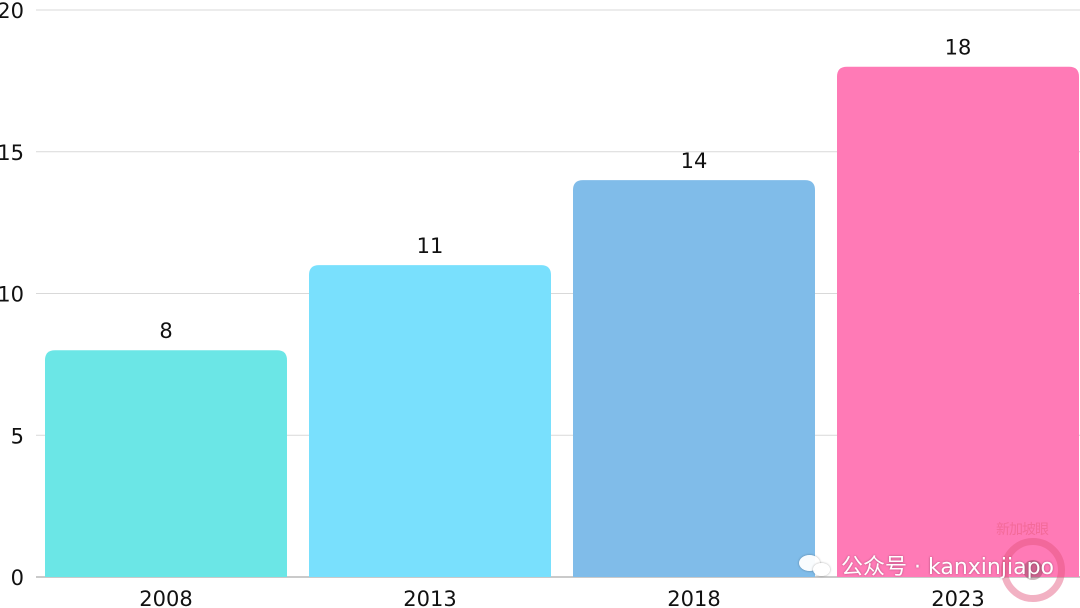 This screenshot has width=1080, height=608. I want to click on x-tick-label-2008: 2008, so click(165, 597).